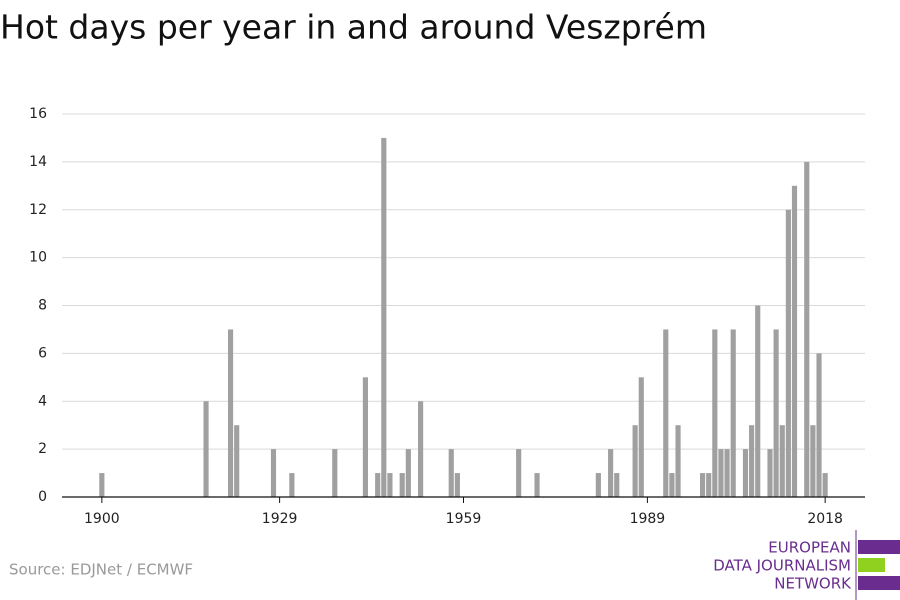 This screenshot has width=900, height=600. I want to click on x-tick-label: 2018, so click(825, 519).